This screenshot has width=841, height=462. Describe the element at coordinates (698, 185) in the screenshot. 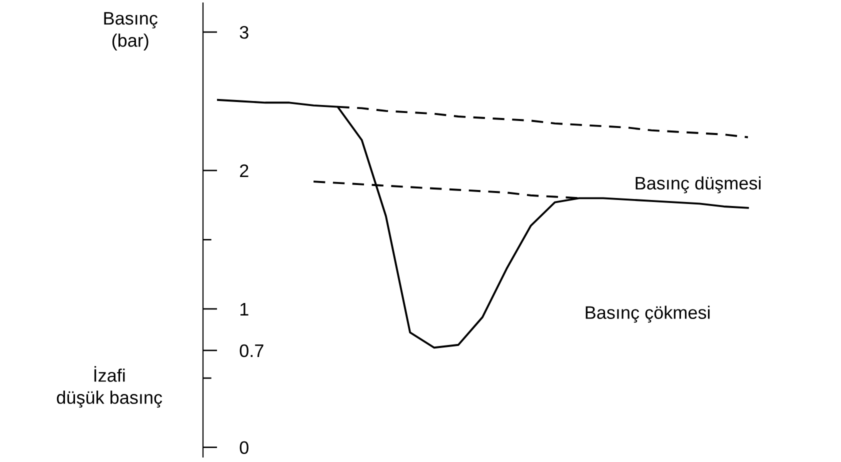

I see `annotation: Basınç düşmesi` at that location.